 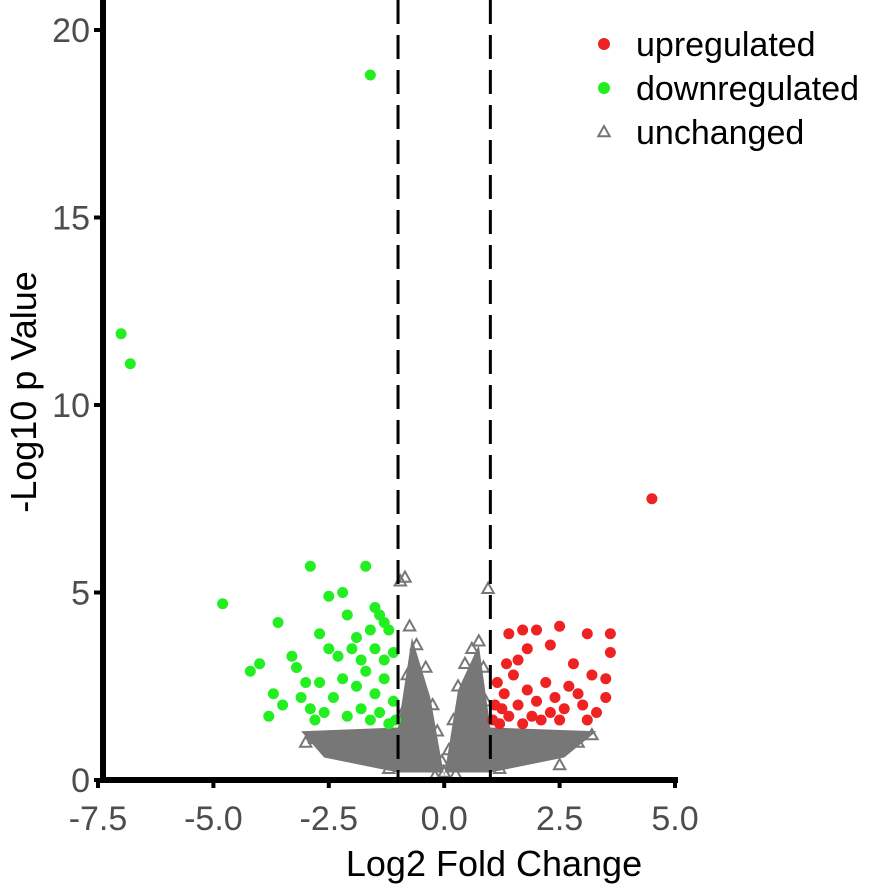 What do you see at coordinates (444, 390) in the screenshot?
I see `threshold-lines` at bounding box center [444, 390].